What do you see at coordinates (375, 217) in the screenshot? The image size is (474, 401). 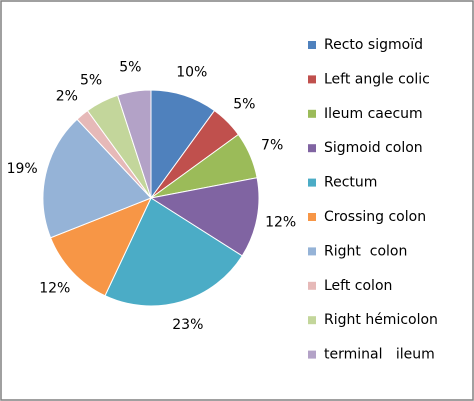 I see `legend-label: Crossing colon` at bounding box center [375, 217].